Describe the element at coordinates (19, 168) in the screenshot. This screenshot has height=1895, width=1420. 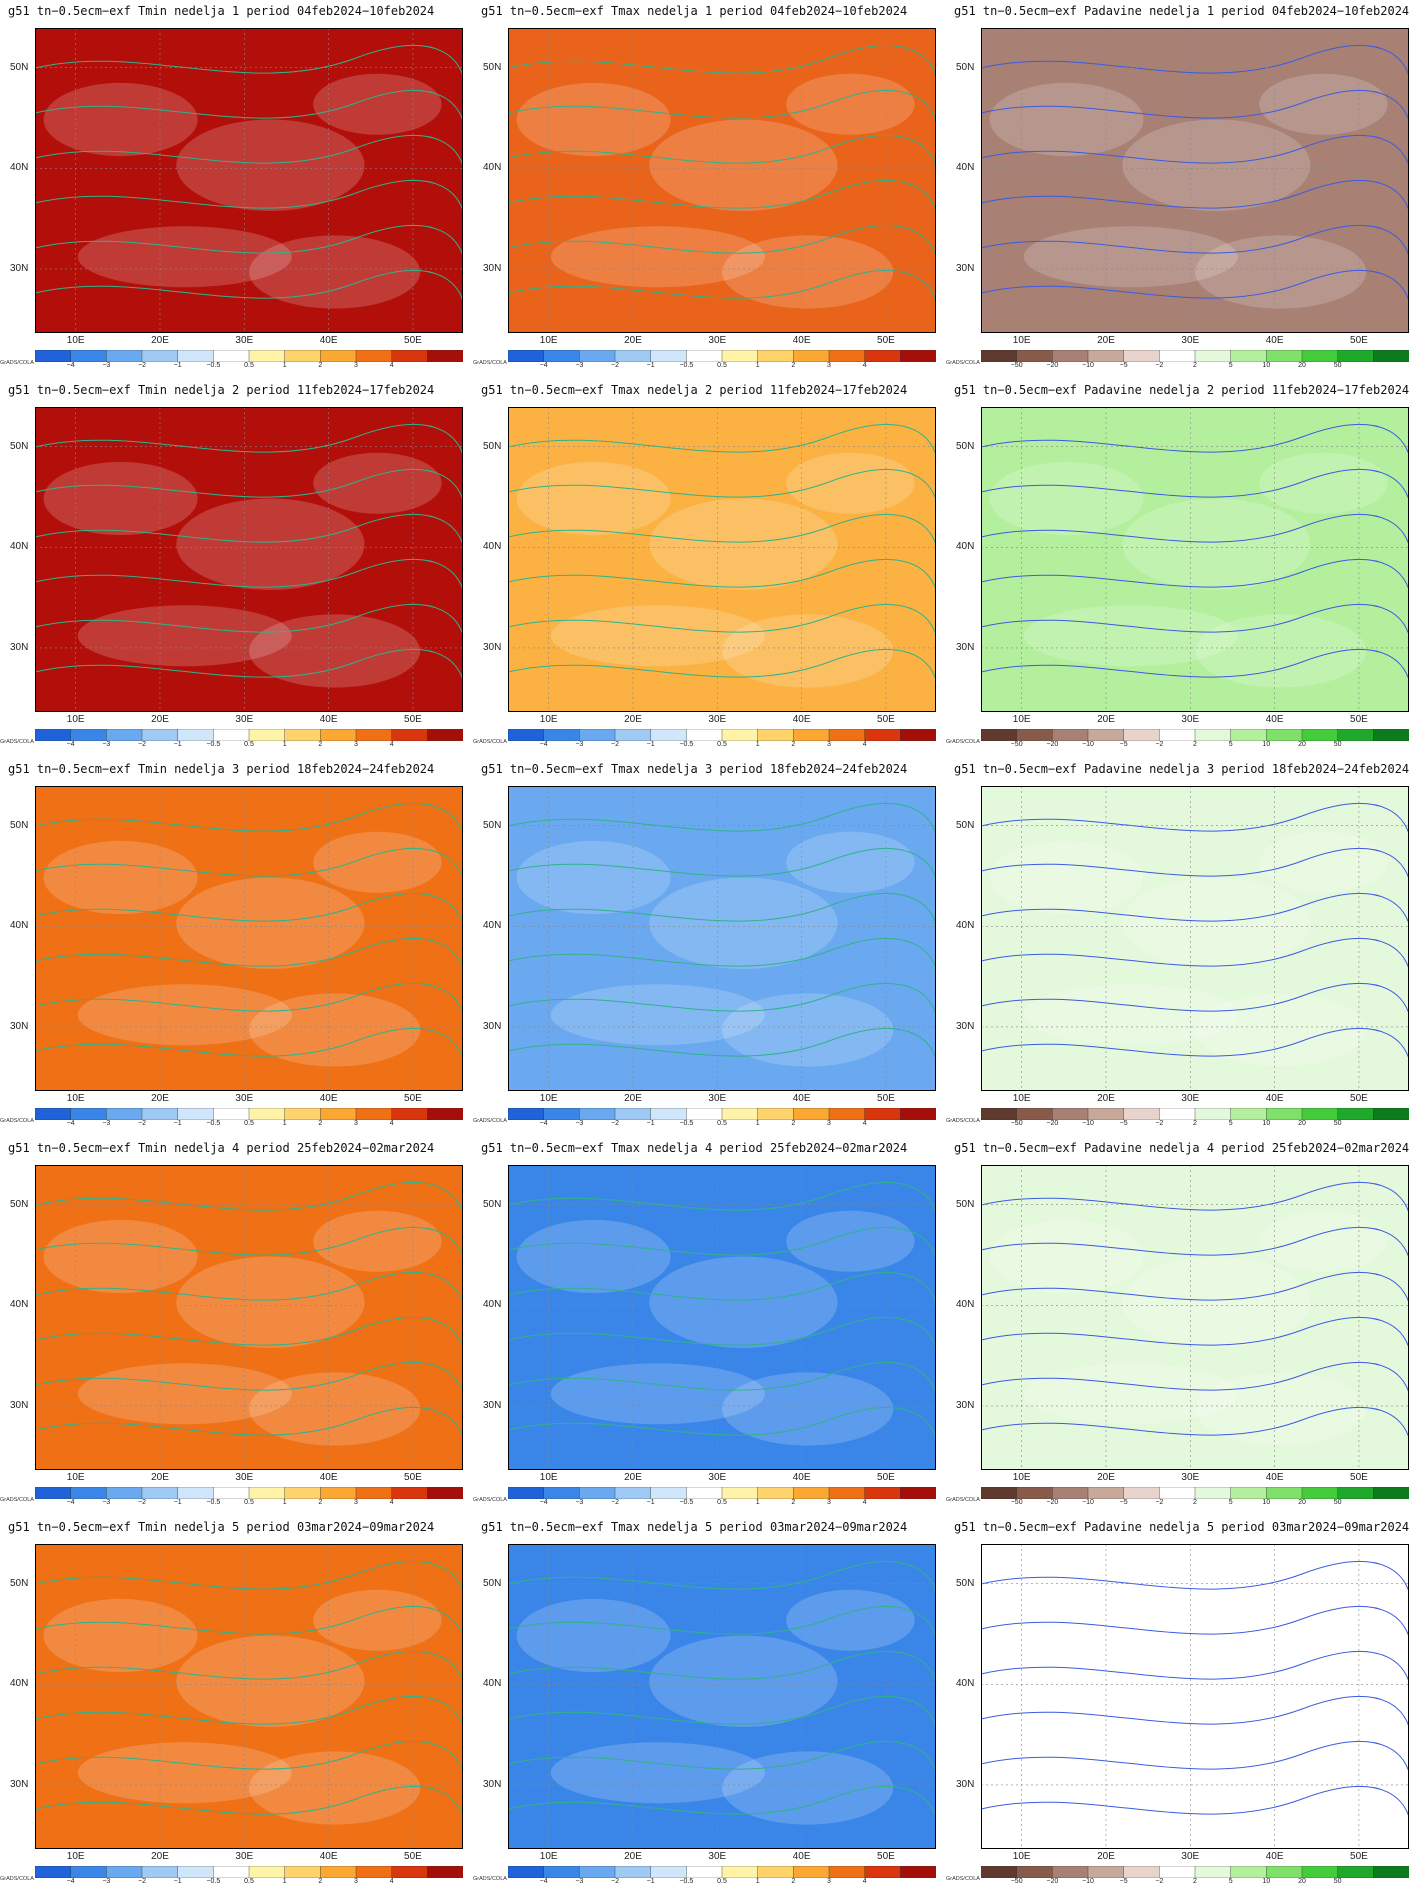
I see `latitude-tick-label: 40N` at that location.